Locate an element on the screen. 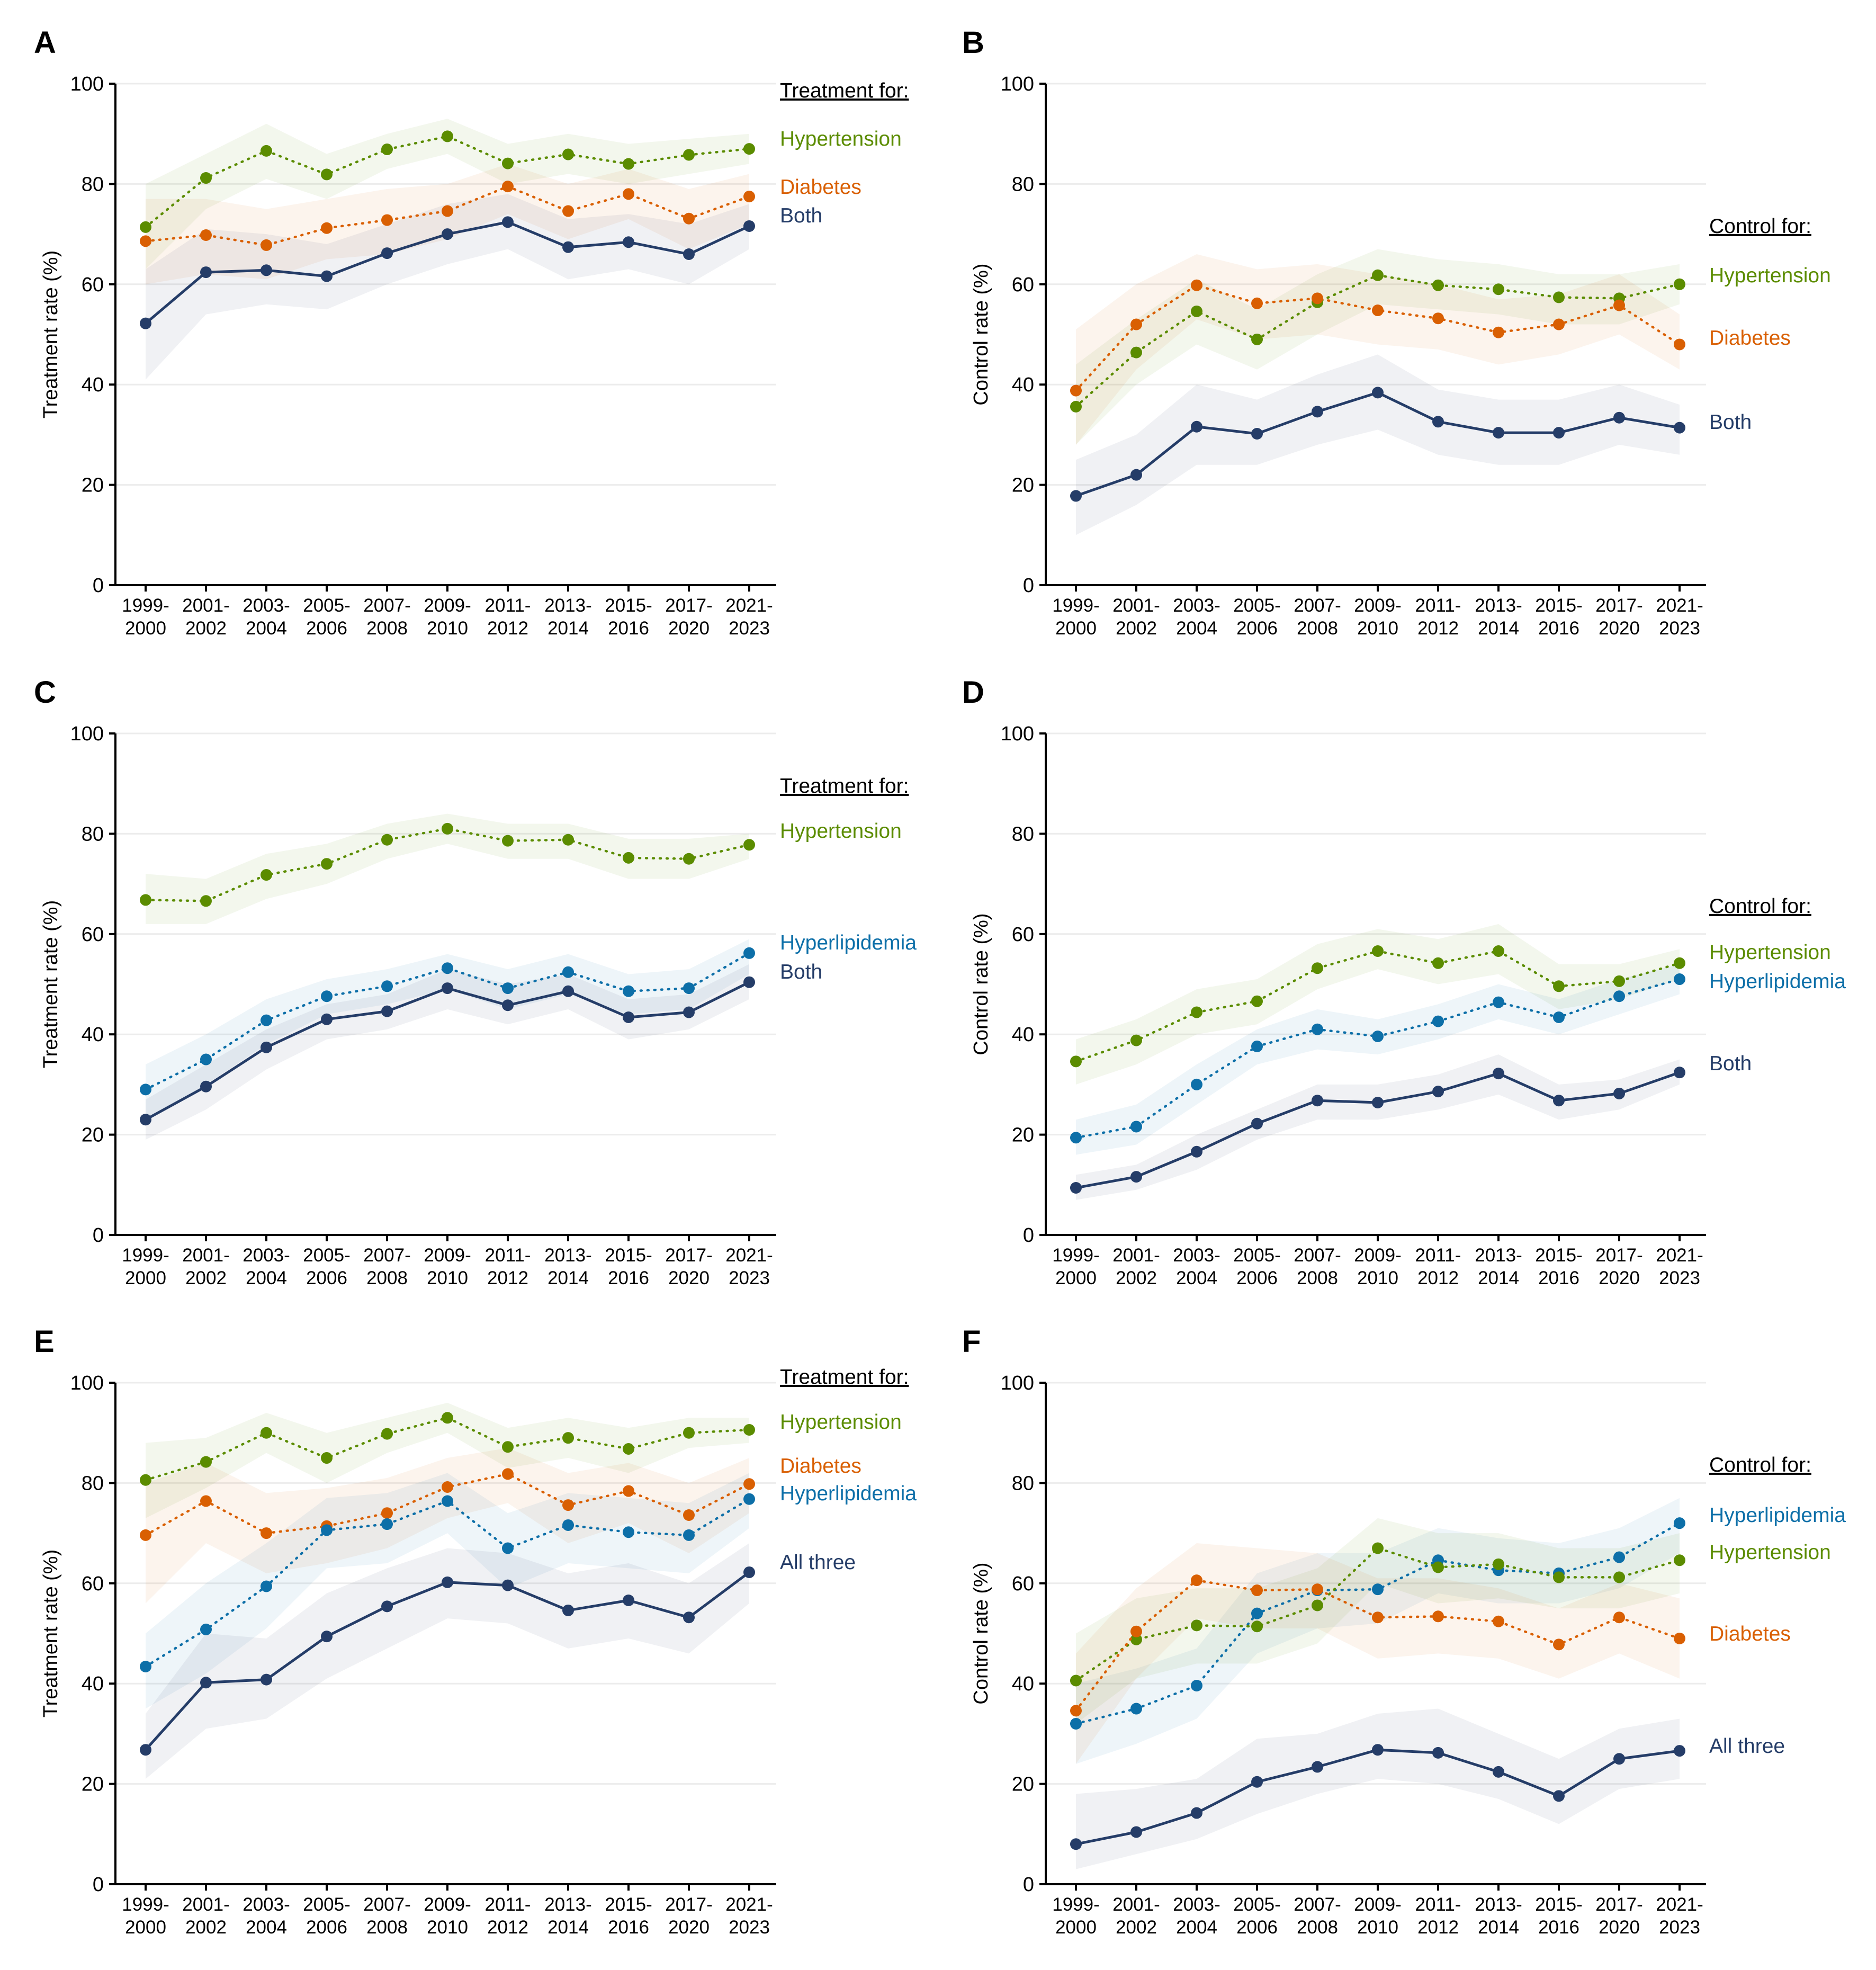 Image resolution: width=1876 pixels, height=1970 pixels. y-axis-title: Control rate (%) is located at coordinates (981, 334).